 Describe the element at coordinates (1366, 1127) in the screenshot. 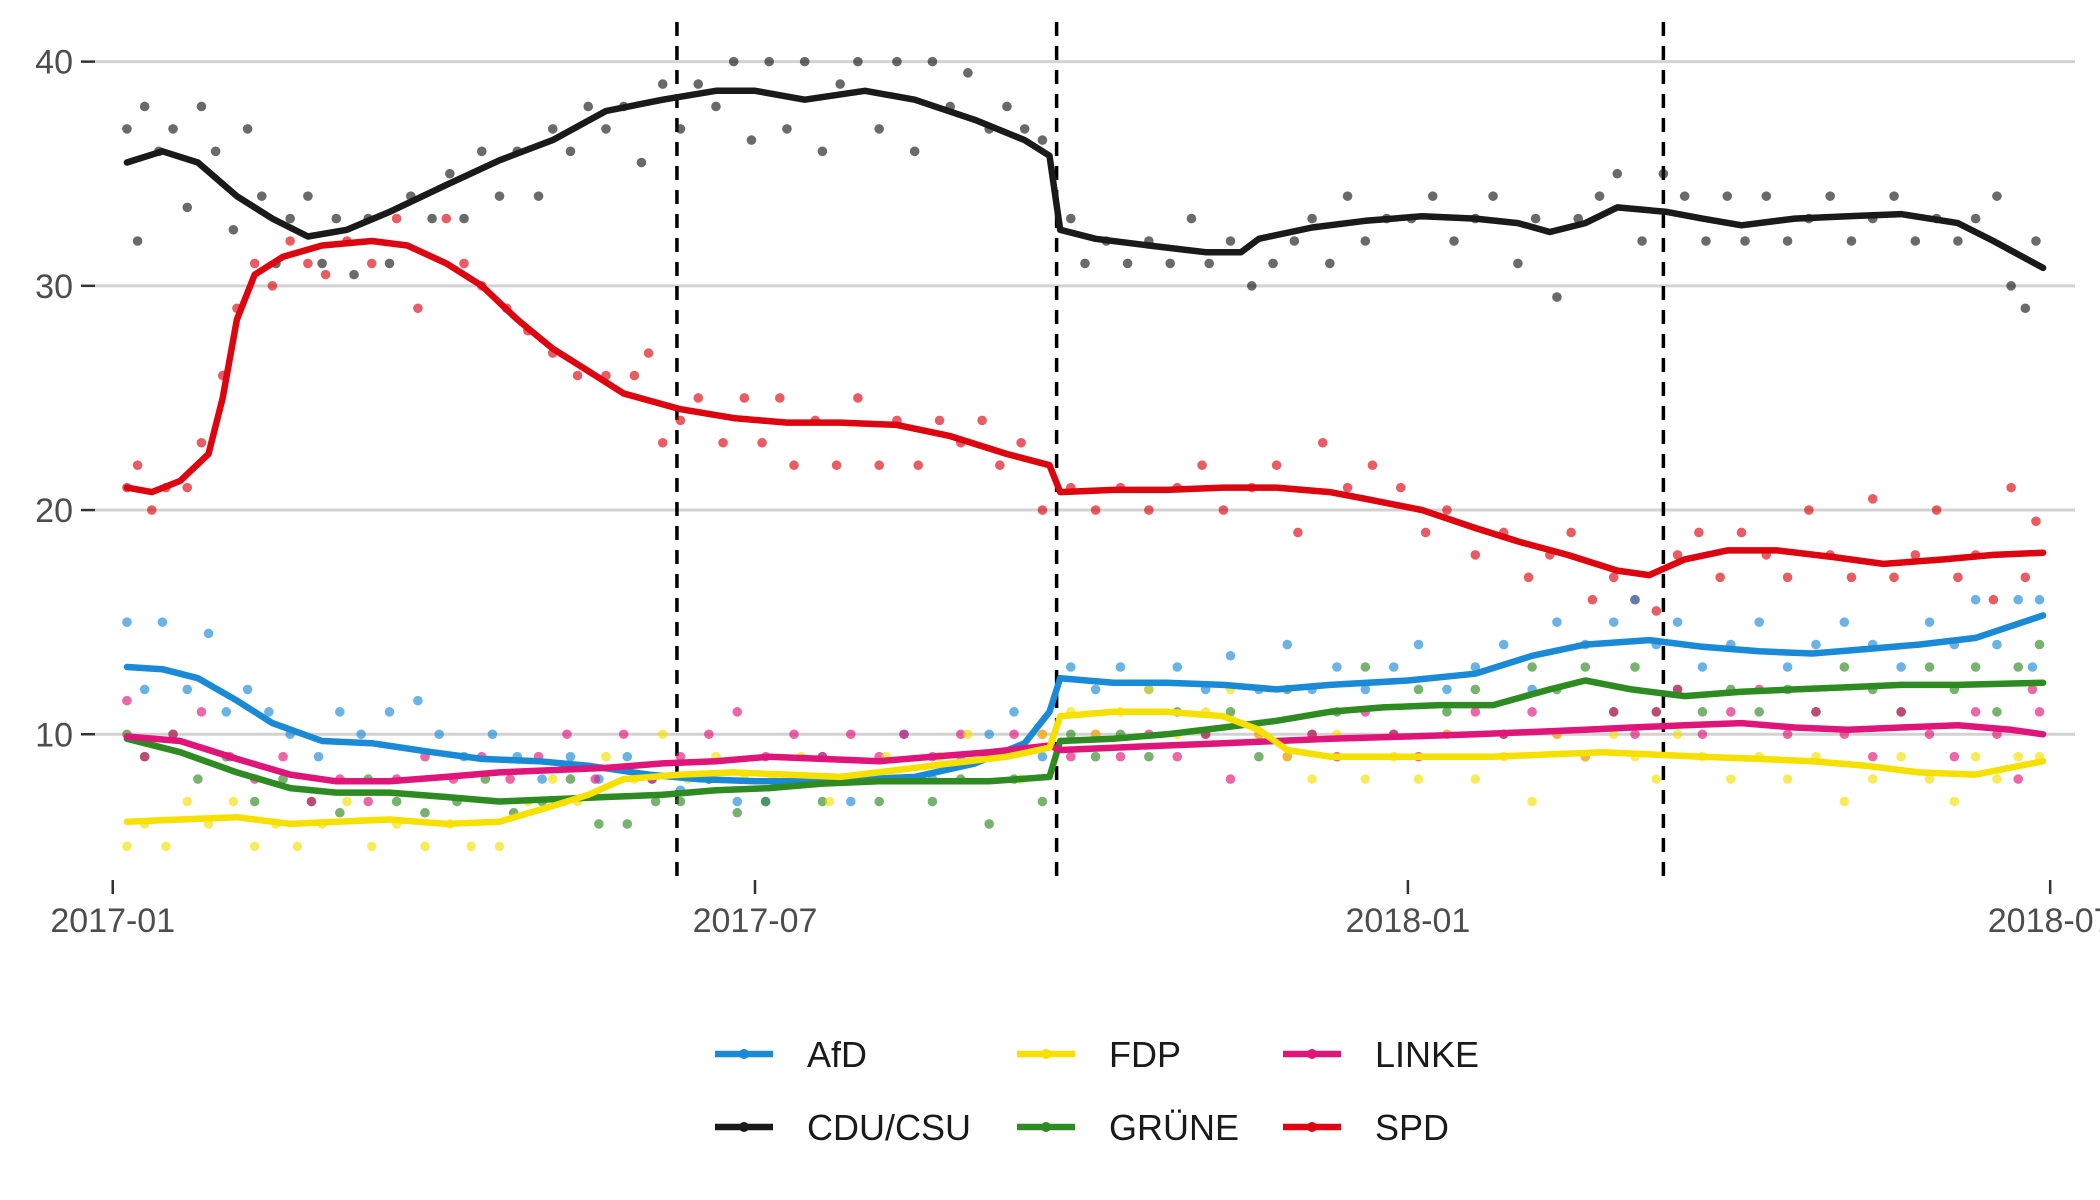

I see `legend-item-SPD: SPD` at that location.